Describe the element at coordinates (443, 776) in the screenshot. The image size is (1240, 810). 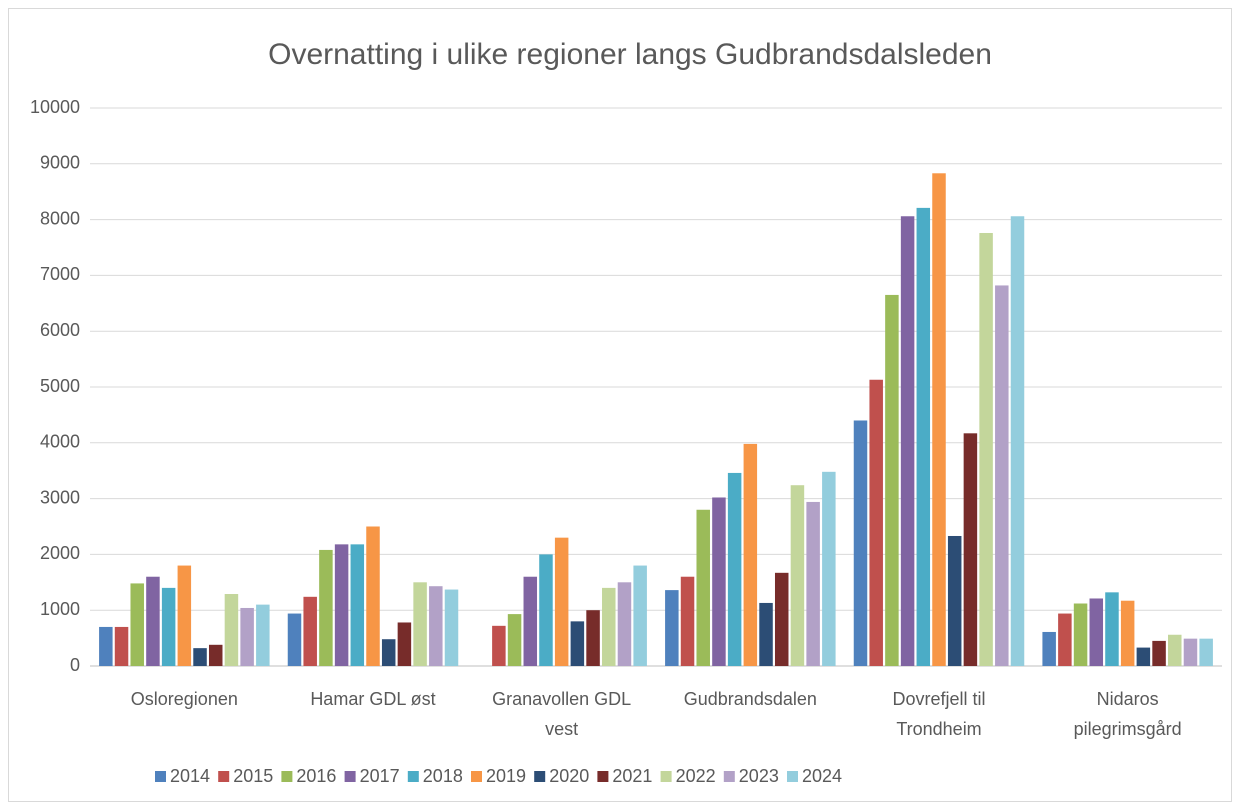
I see `legend-label: 2018` at that location.